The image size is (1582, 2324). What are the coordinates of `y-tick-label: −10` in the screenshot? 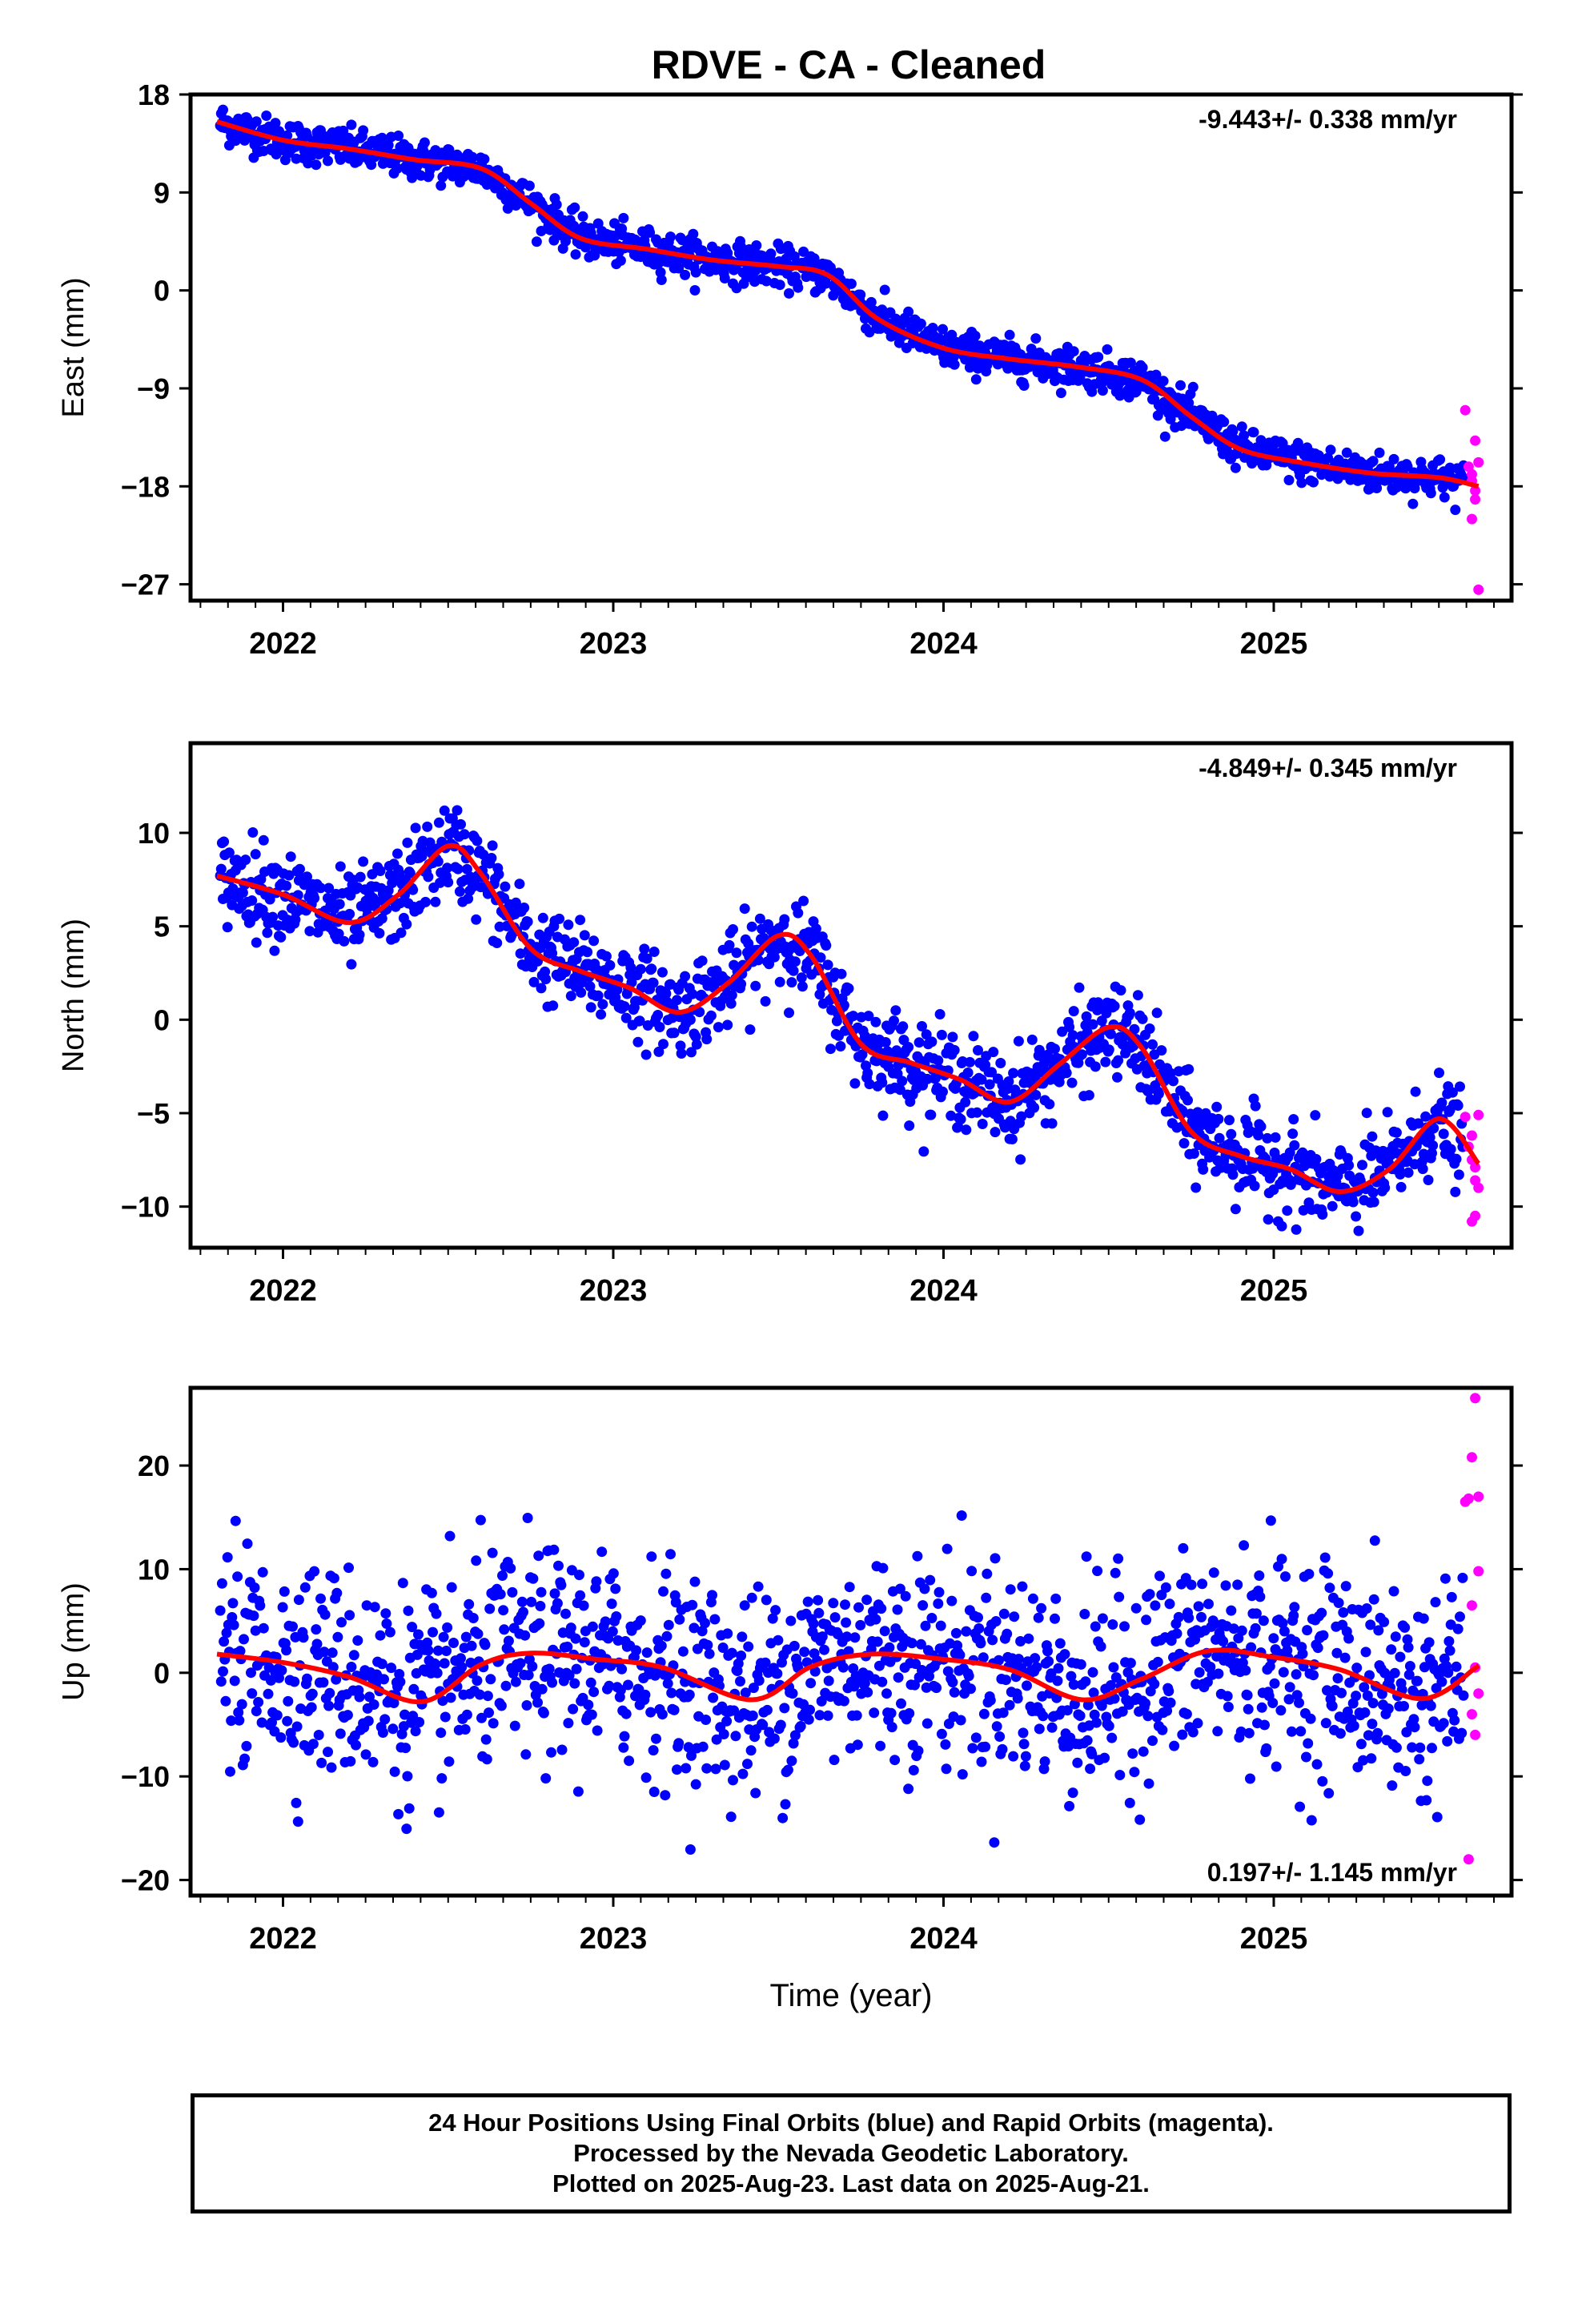 It's located at (145, 1207).